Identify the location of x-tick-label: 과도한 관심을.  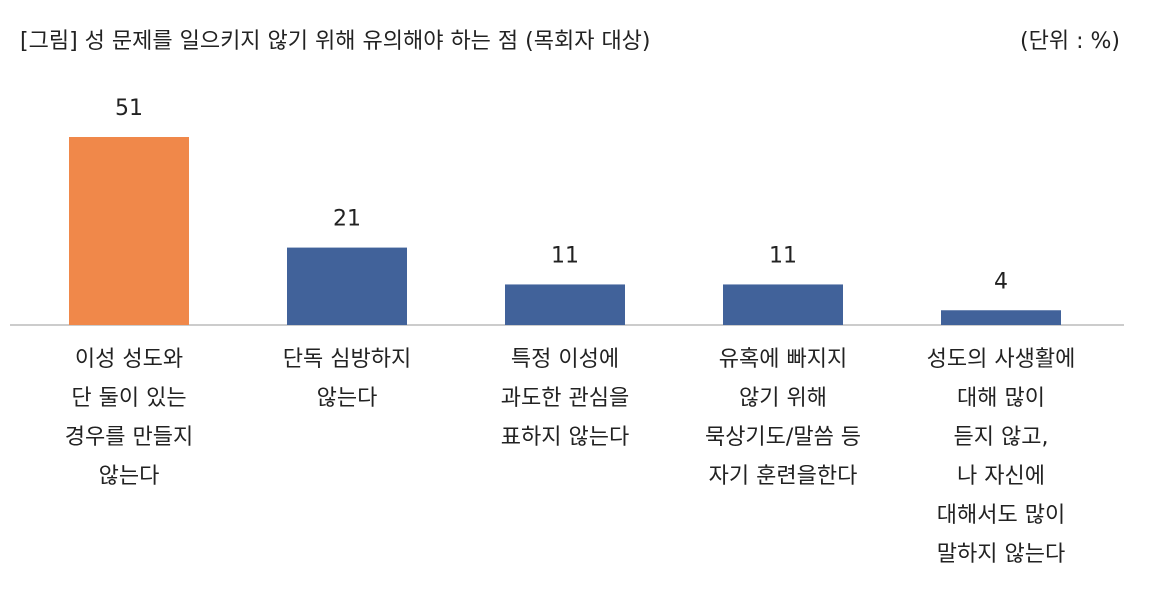
(565, 398).